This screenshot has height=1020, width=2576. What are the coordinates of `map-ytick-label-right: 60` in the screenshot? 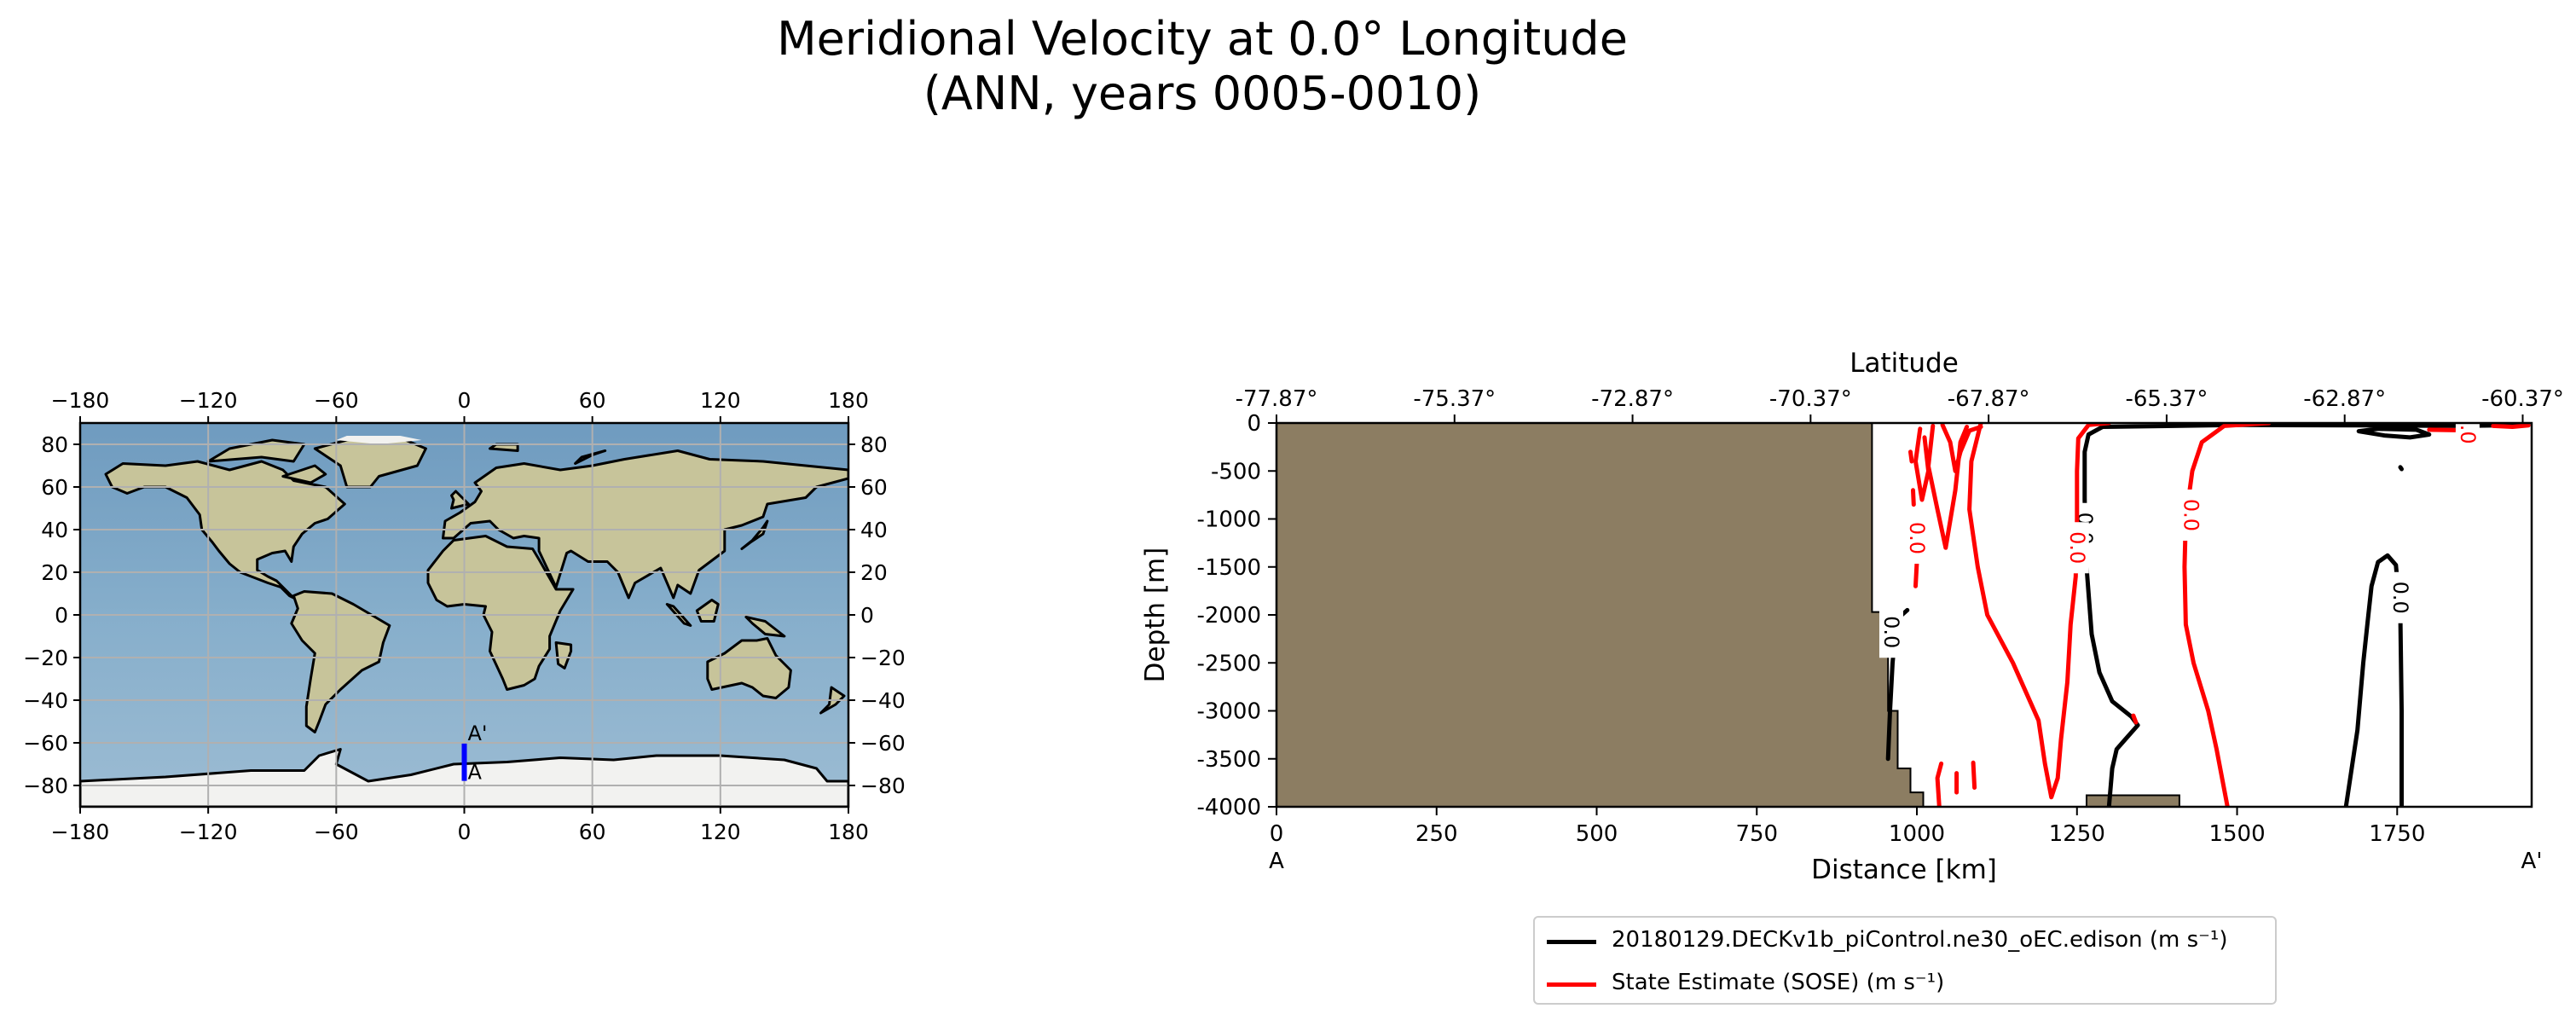 It's located at (874, 487).